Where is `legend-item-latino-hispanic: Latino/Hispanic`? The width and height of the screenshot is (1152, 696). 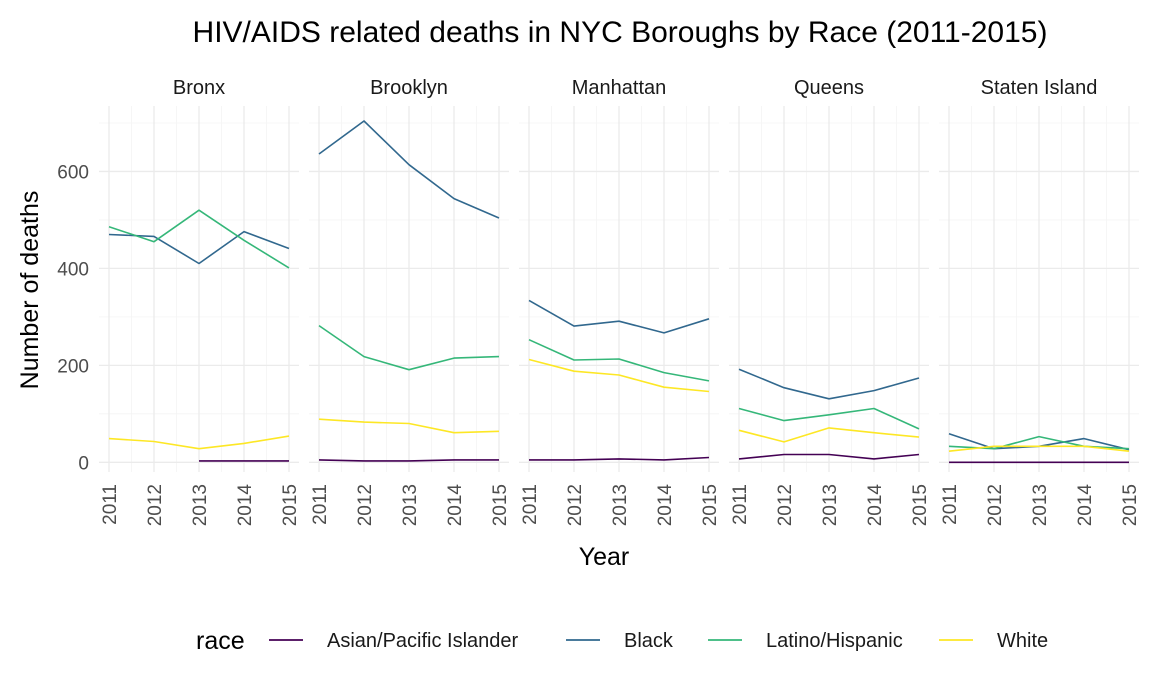 legend-item-latino-hispanic: Latino/Hispanic is located at coordinates (805, 641).